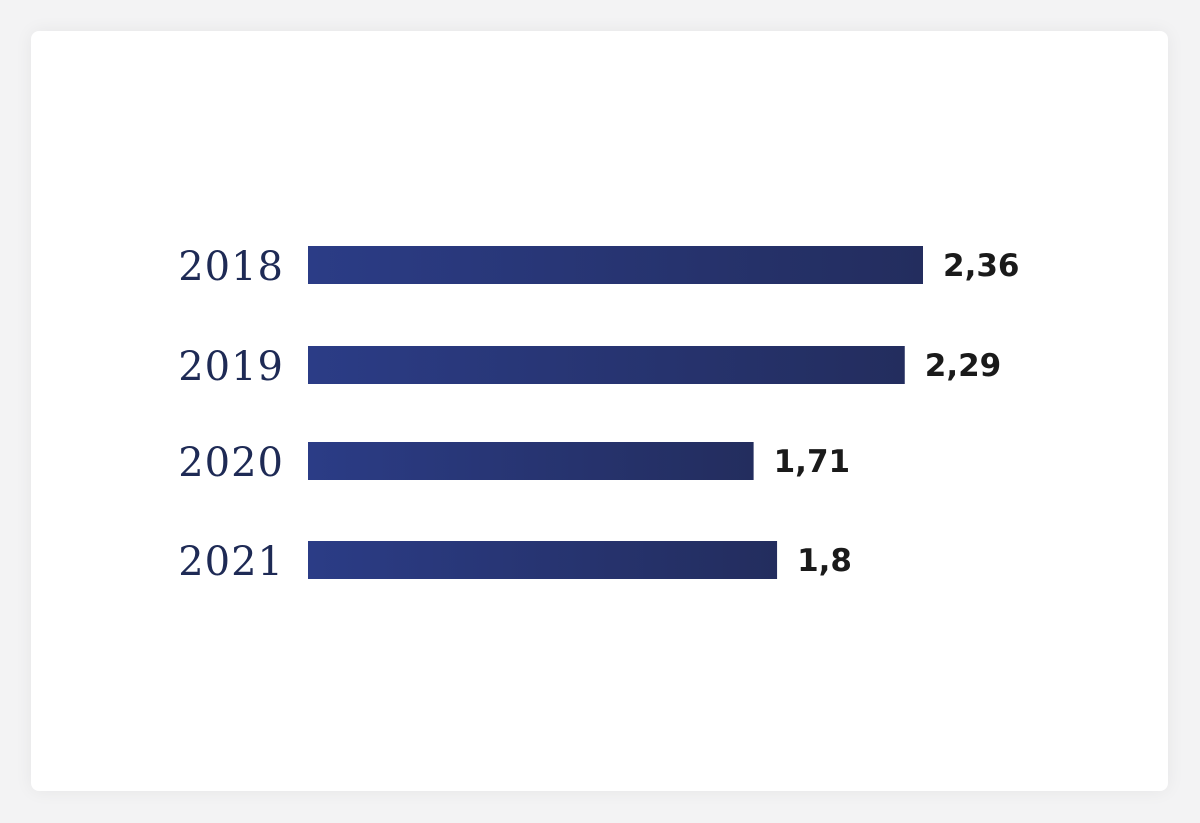 Image resolution: width=1200 pixels, height=823 pixels. I want to click on value-label: 2,29, so click(963, 366).